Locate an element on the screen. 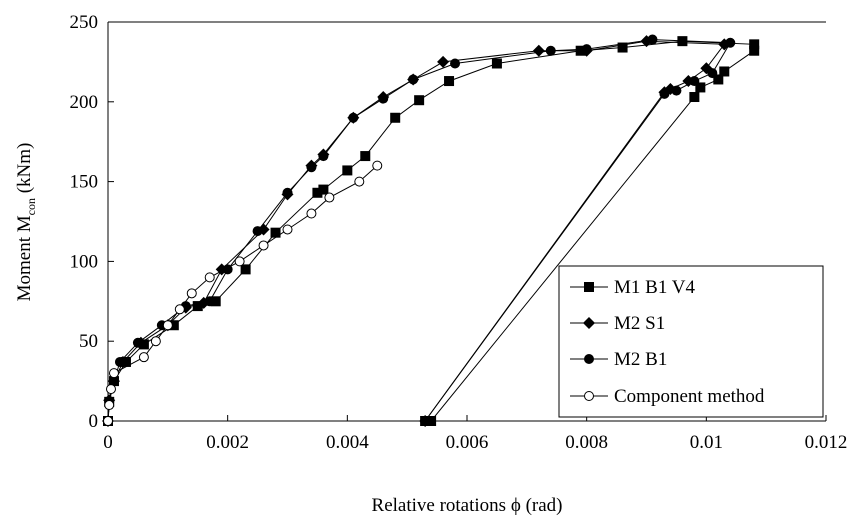 The height and width of the screenshot is (519, 858). y-tick-label: 200 is located at coordinates (84, 102).